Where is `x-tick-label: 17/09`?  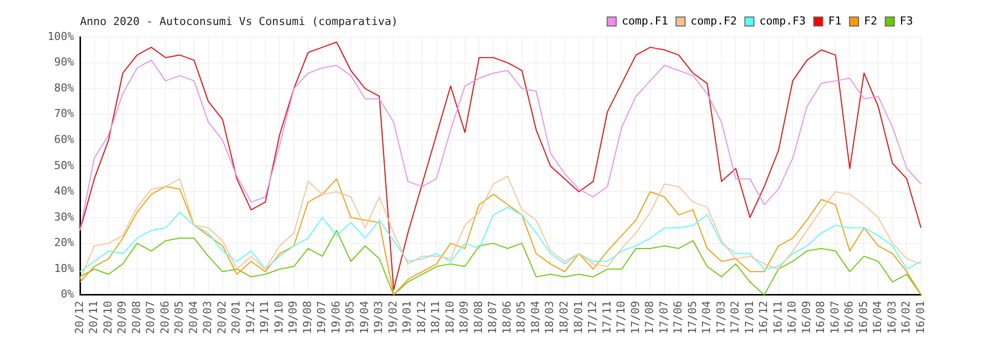 x-tick-label: 17/09 is located at coordinates (635, 317).